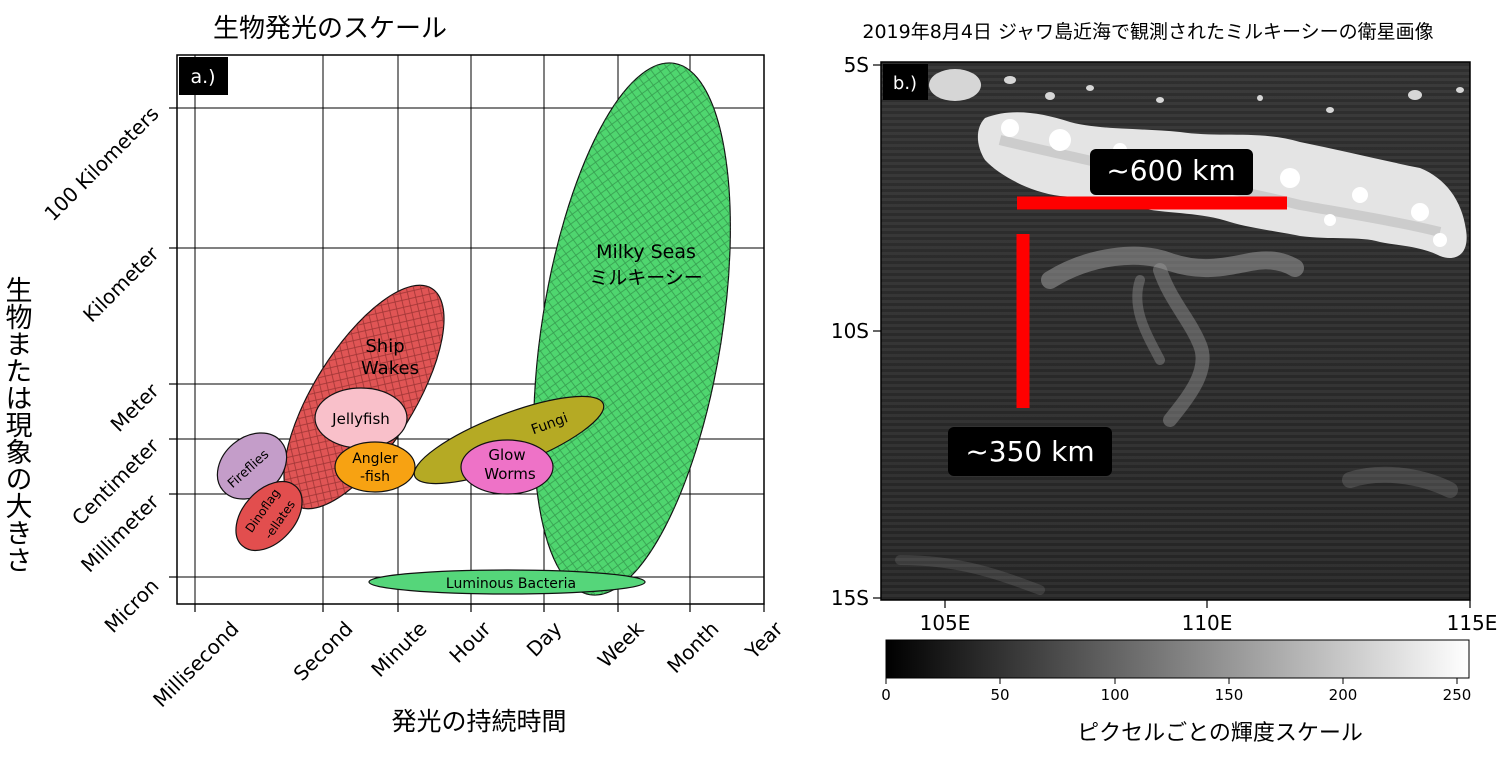  Describe the element at coordinates (1115, 695) in the screenshot. I see `cbar-tick-100: 100` at that location.